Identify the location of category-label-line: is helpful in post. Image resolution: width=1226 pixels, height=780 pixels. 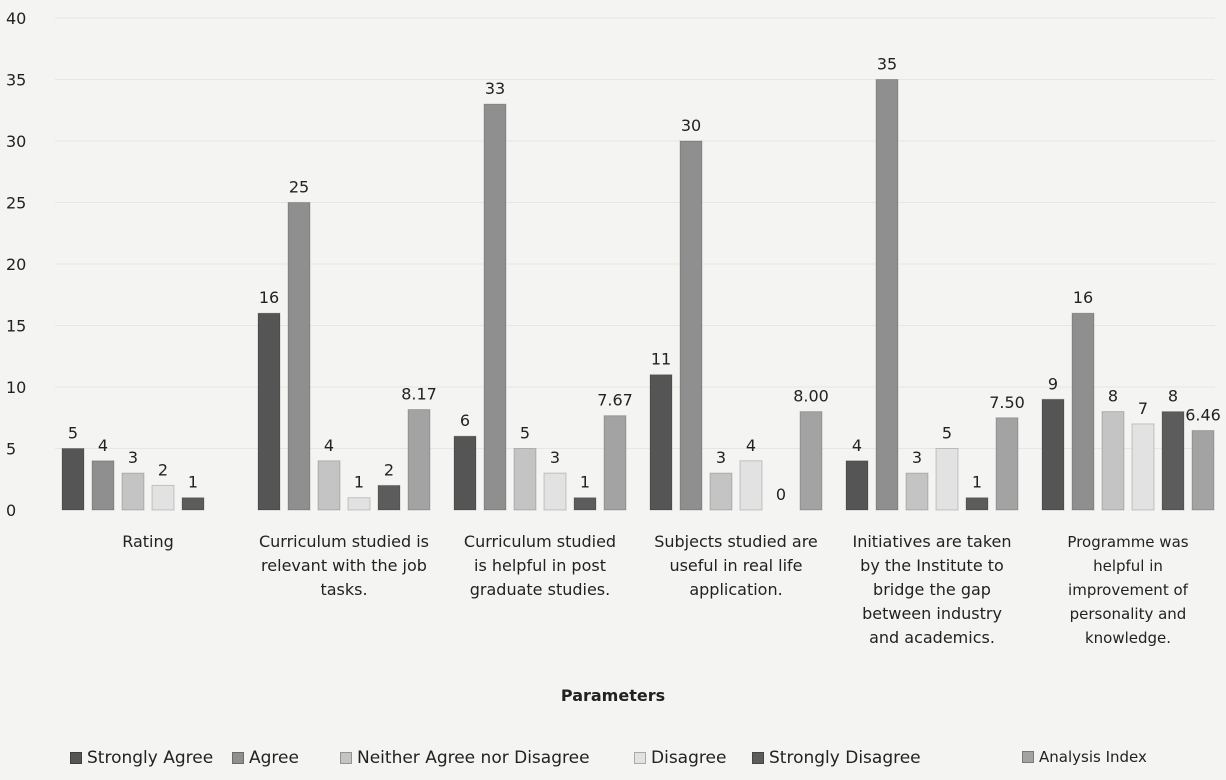
(540, 565).